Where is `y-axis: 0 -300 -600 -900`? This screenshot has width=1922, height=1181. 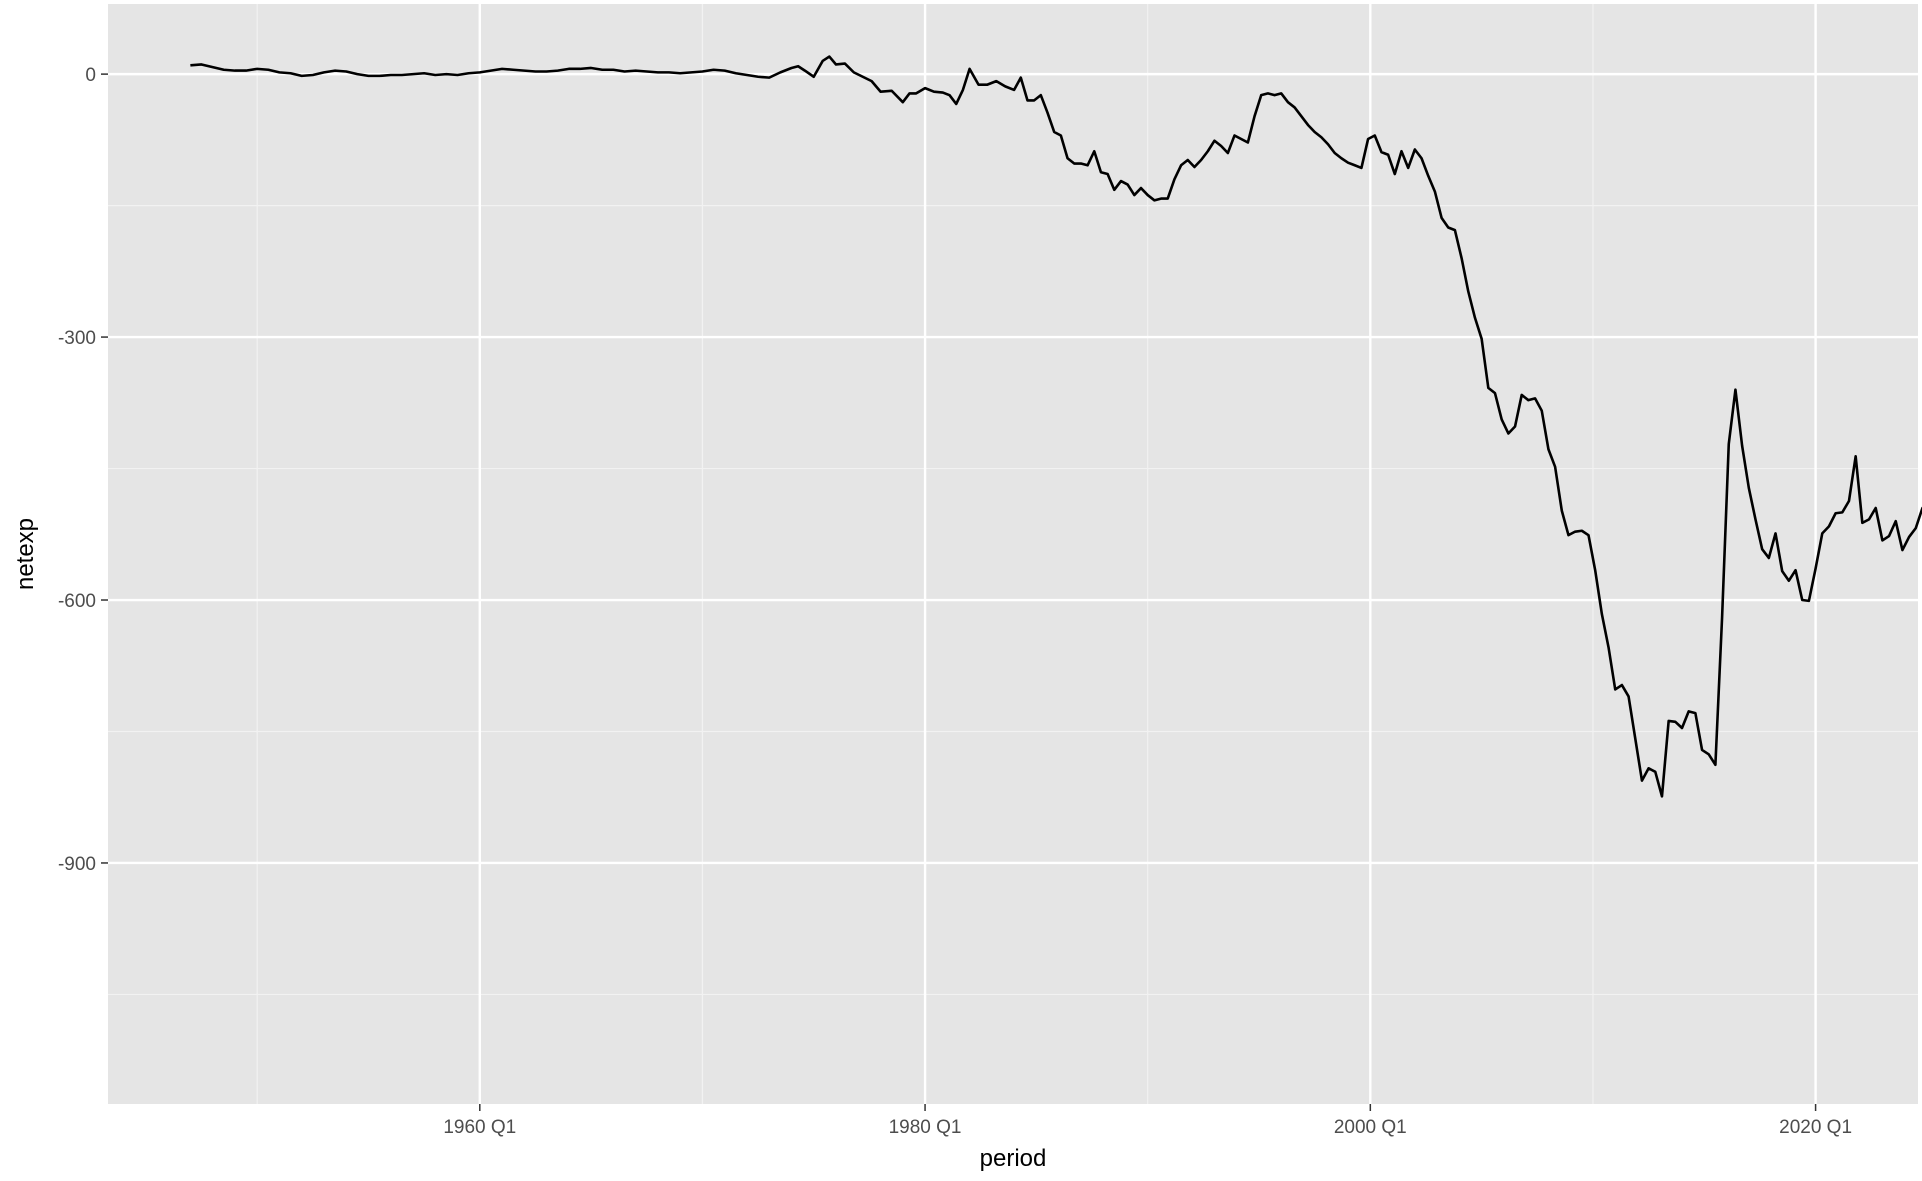
y-axis: 0 -300 -600 -900 is located at coordinates (83, 470).